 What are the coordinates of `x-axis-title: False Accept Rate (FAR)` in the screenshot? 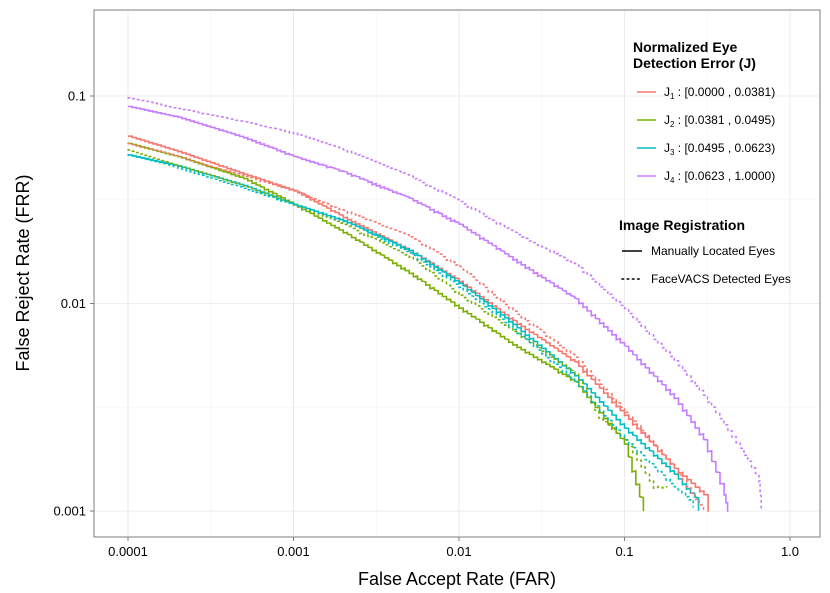 It's located at (457, 579).